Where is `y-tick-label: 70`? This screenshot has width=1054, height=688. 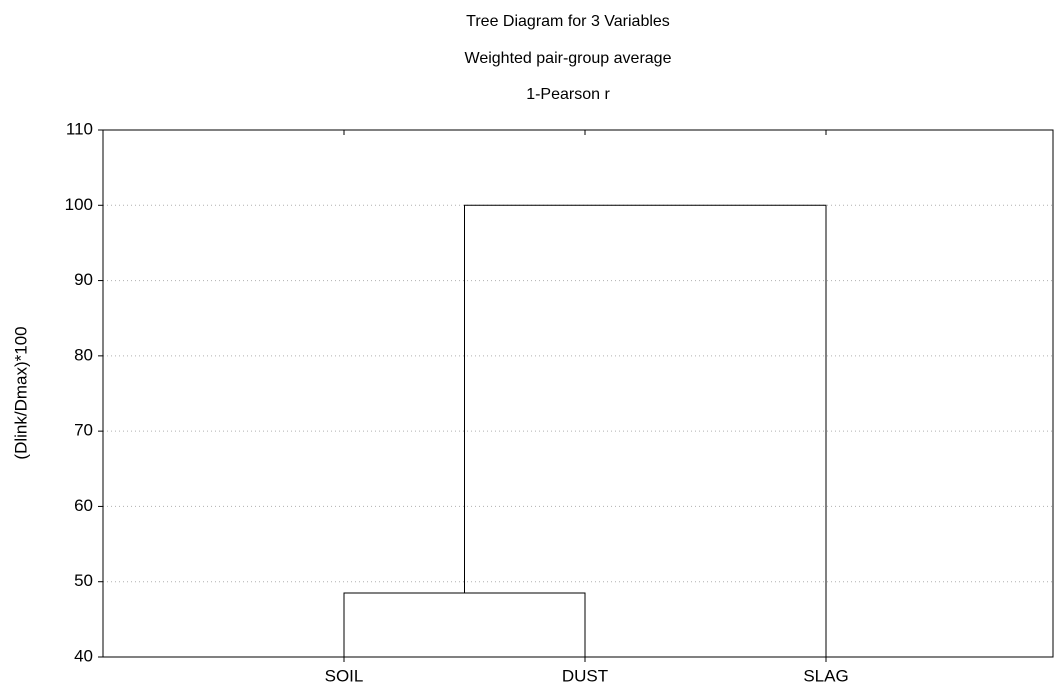 y-tick-label: 70 is located at coordinates (83, 430).